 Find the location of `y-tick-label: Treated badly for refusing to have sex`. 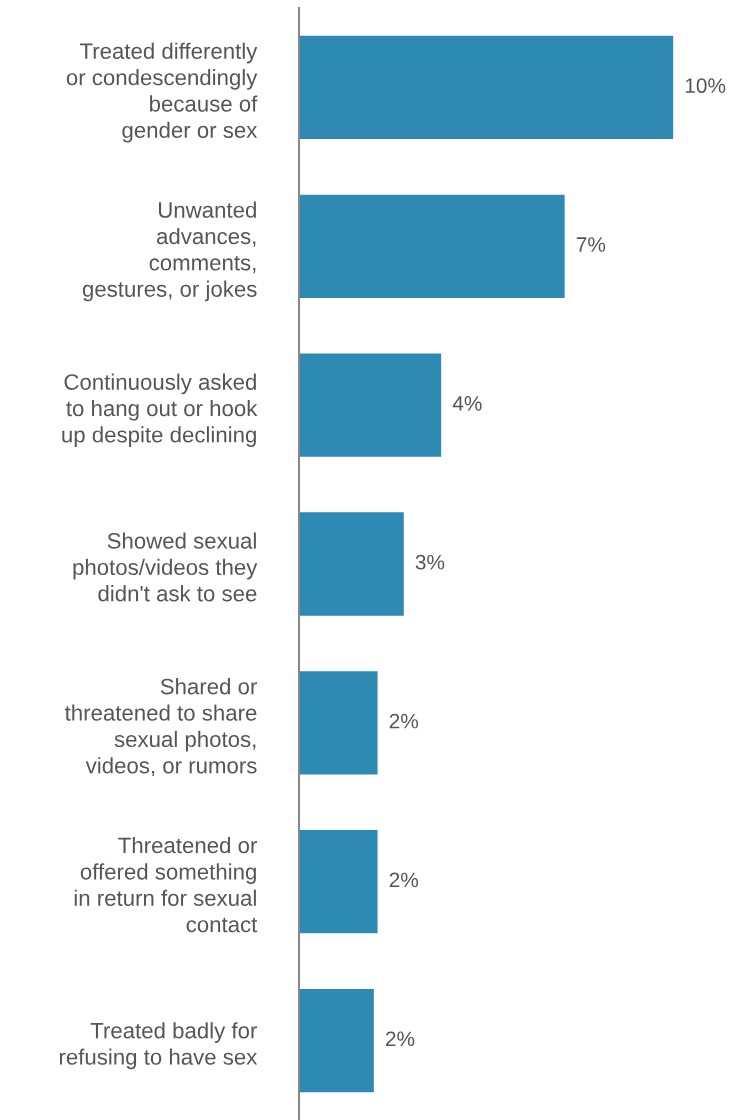

y-tick-label: Treated badly for refusing to have sex is located at coordinates (158, 1046).